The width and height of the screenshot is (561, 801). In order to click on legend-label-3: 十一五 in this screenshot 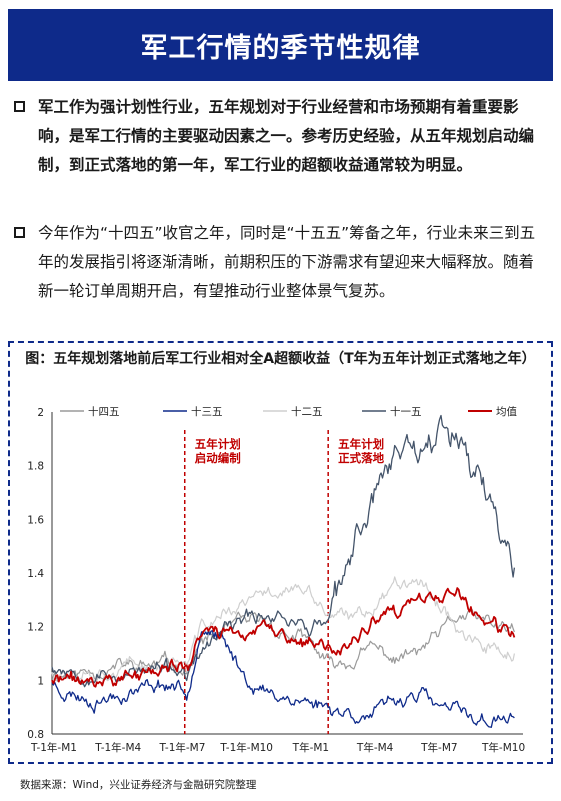, I will do `click(406, 411)`.